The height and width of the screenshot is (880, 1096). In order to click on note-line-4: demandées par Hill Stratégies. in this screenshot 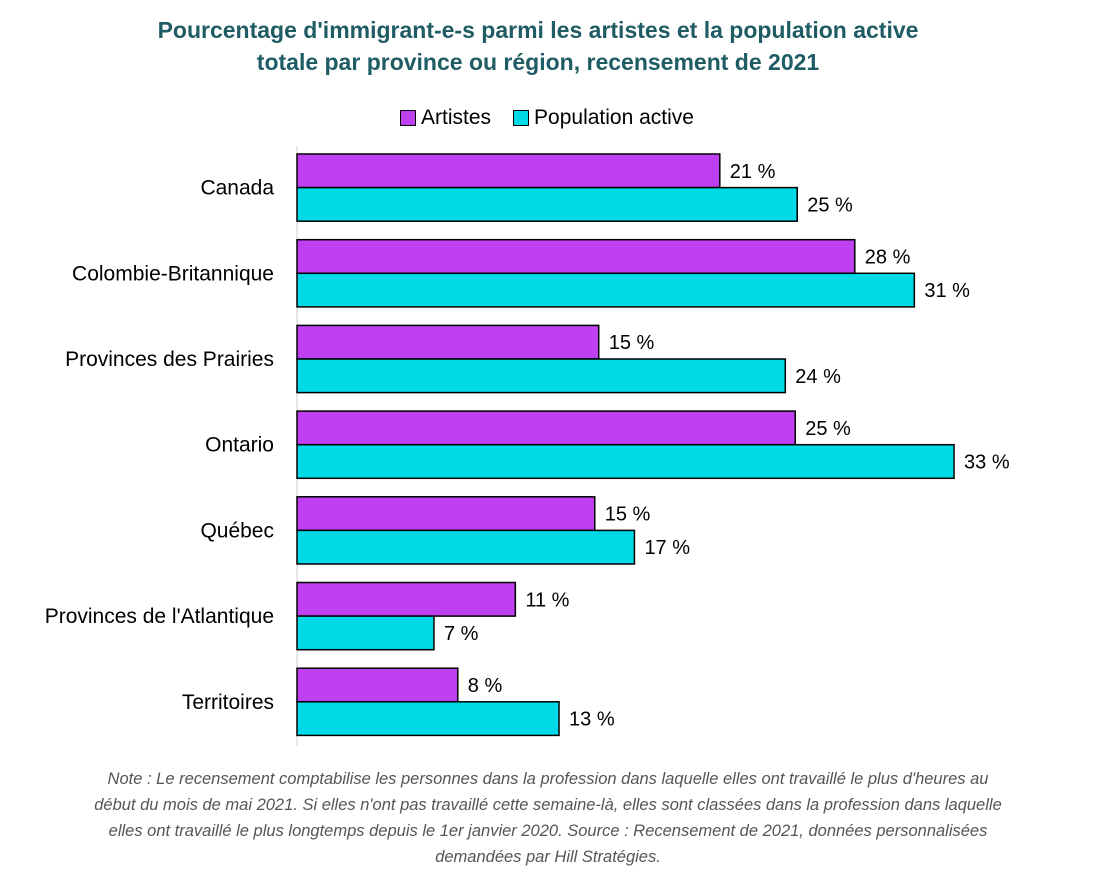, I will do `click(548, 857)`.